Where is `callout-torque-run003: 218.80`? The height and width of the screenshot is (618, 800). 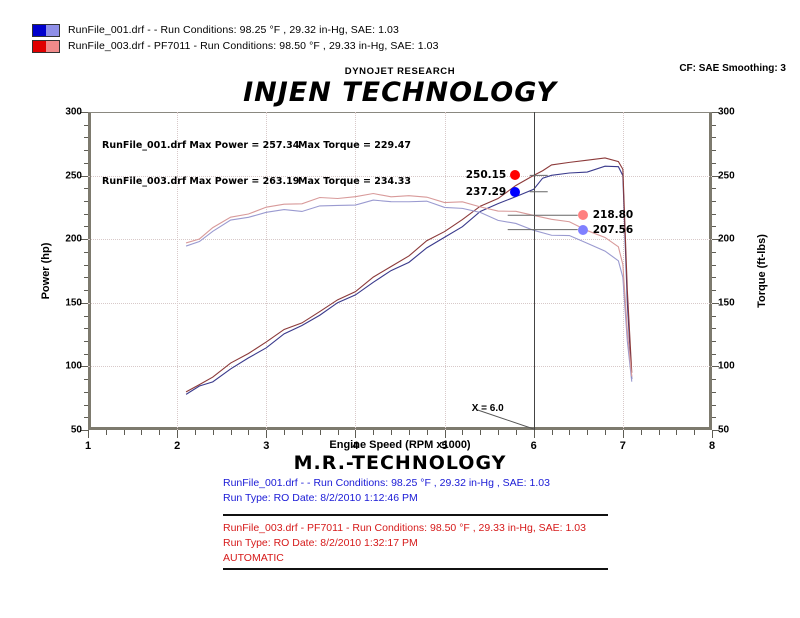 callout-torque-run003: 218.80 is located at coordinates (605, 215).